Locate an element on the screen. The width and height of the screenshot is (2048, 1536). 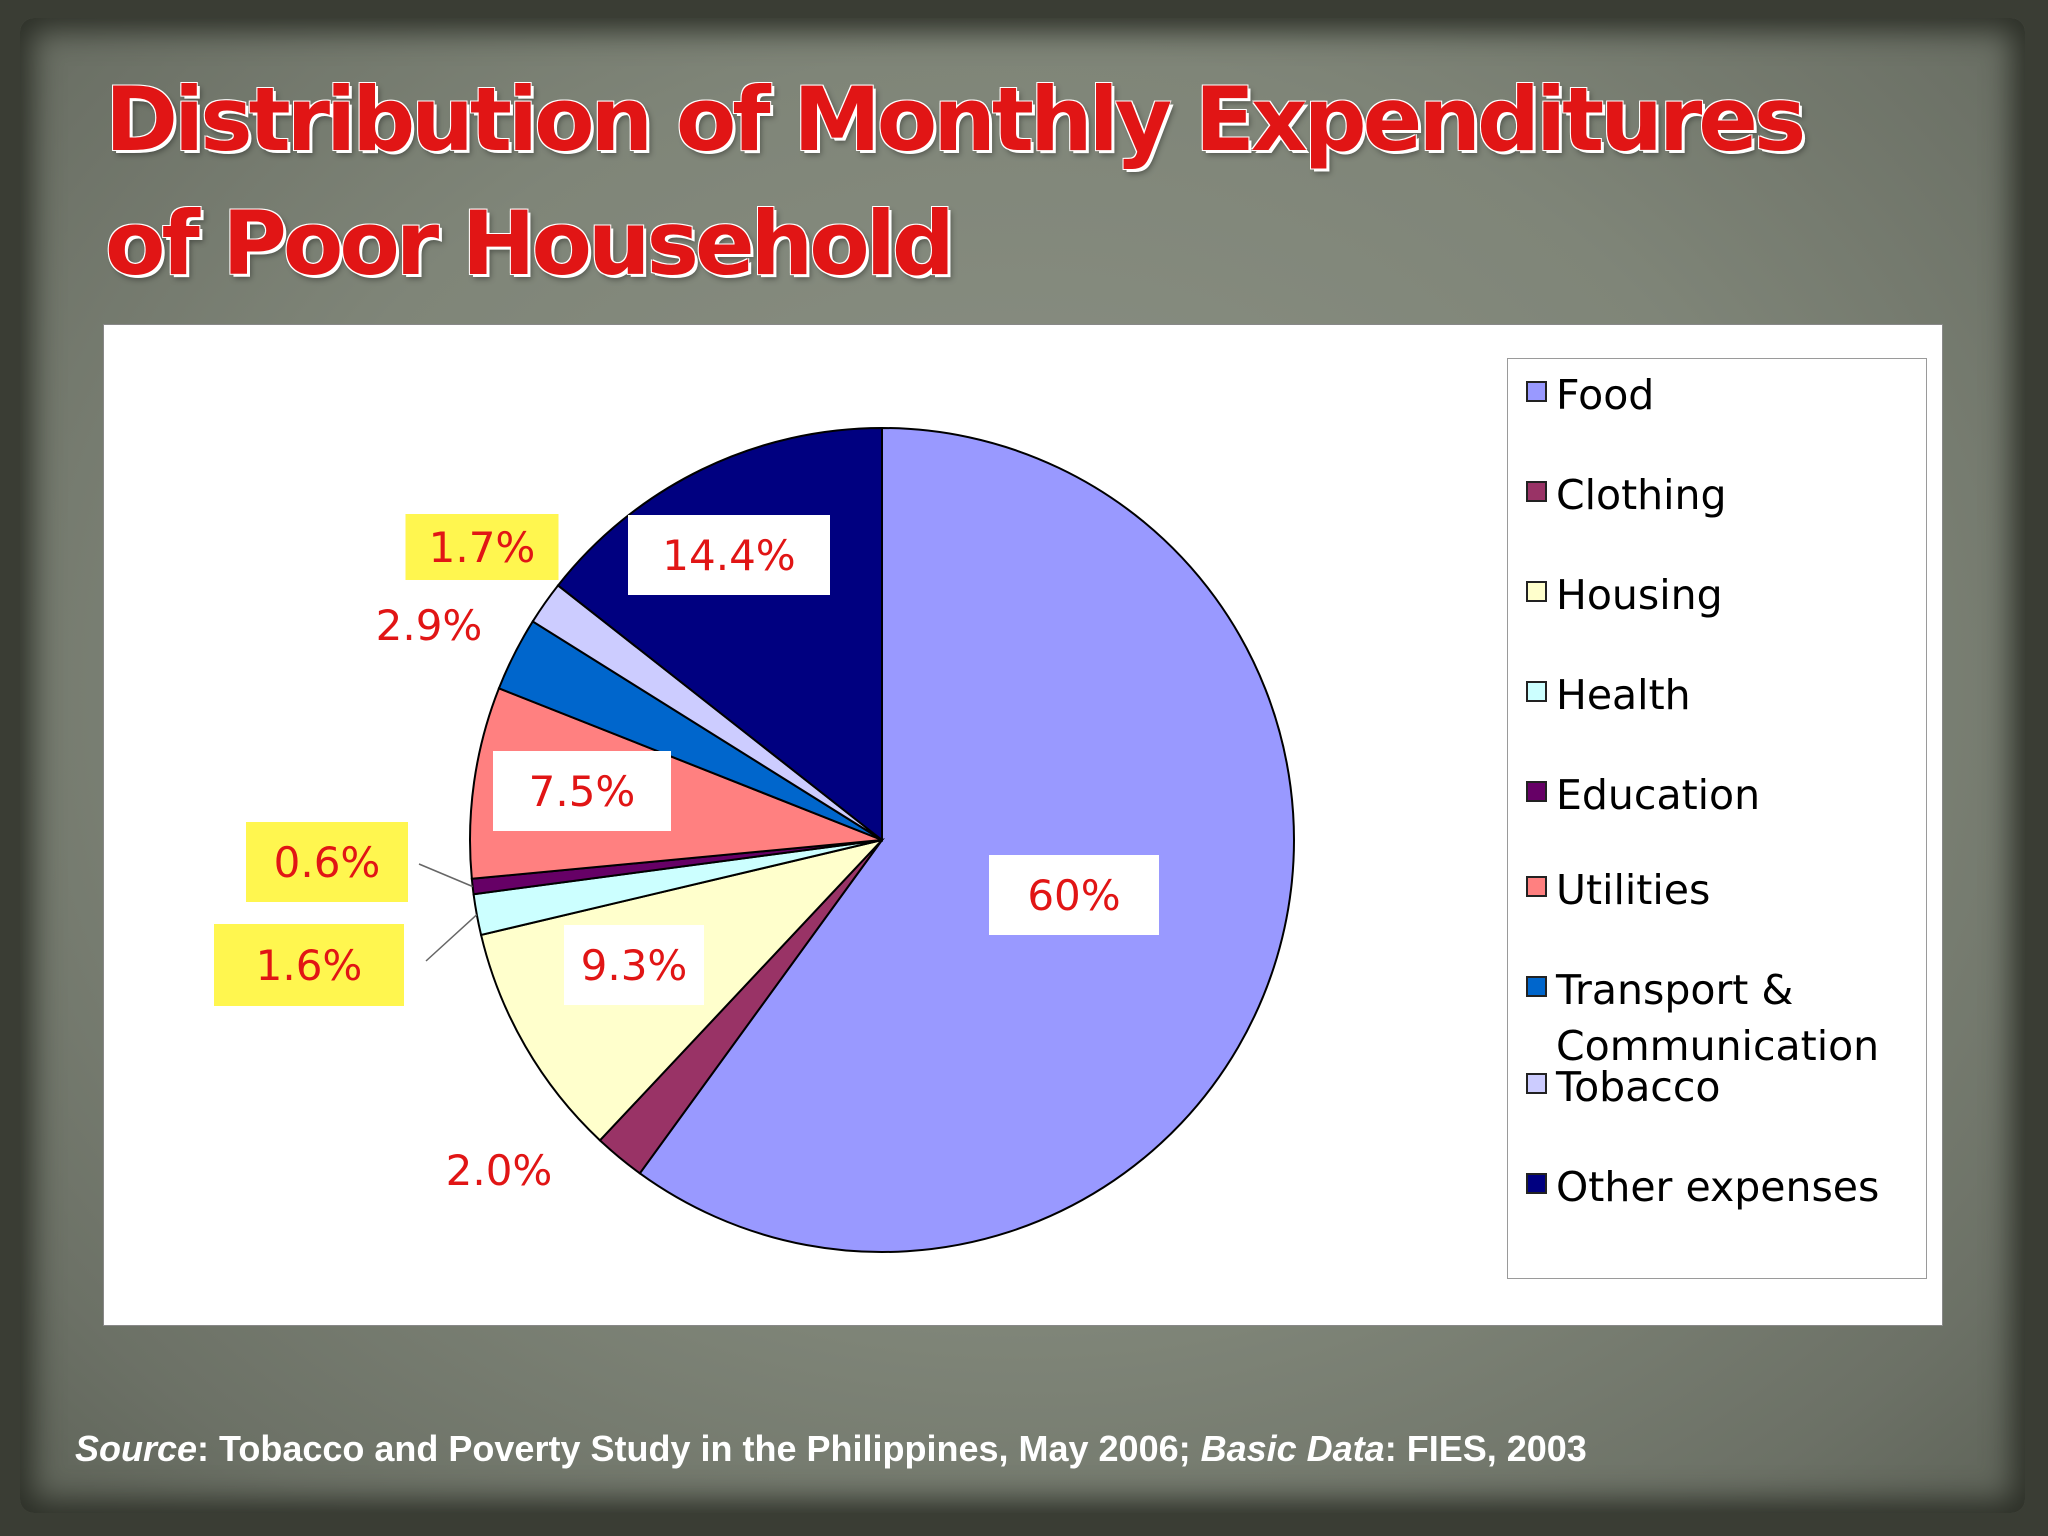
title-line-1: Distribution of Monthly Expenditures is located at coordinates (955, 119).